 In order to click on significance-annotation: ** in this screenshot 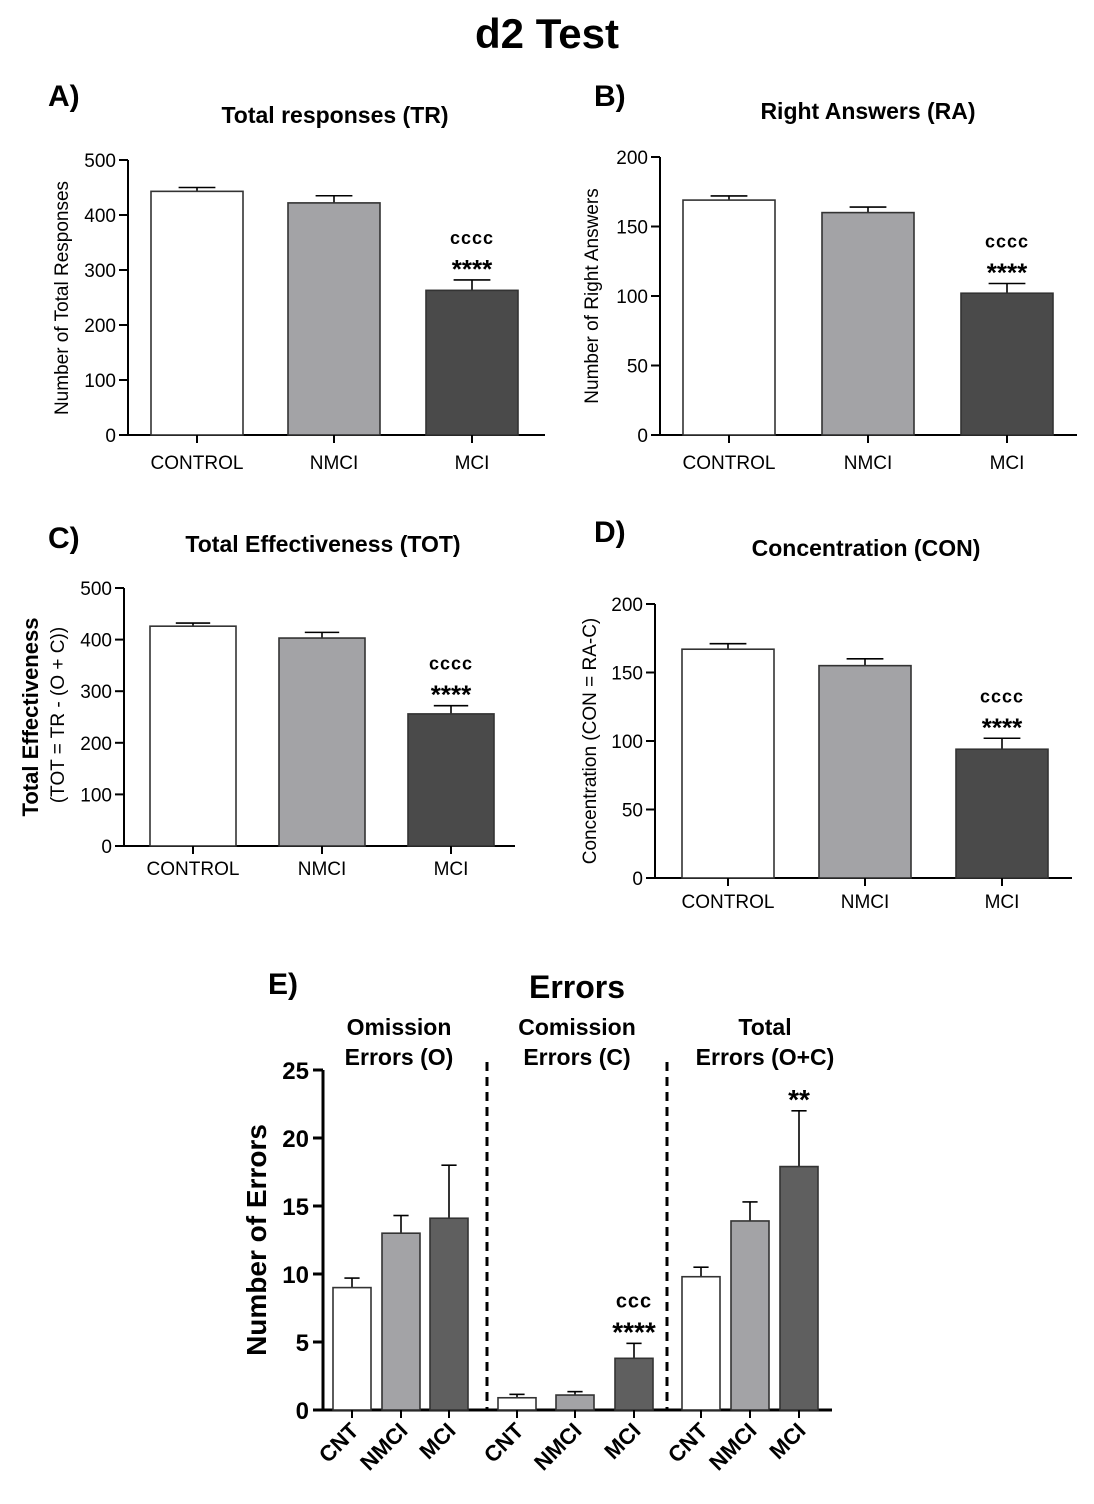, I will do `click(799, 1099)`.